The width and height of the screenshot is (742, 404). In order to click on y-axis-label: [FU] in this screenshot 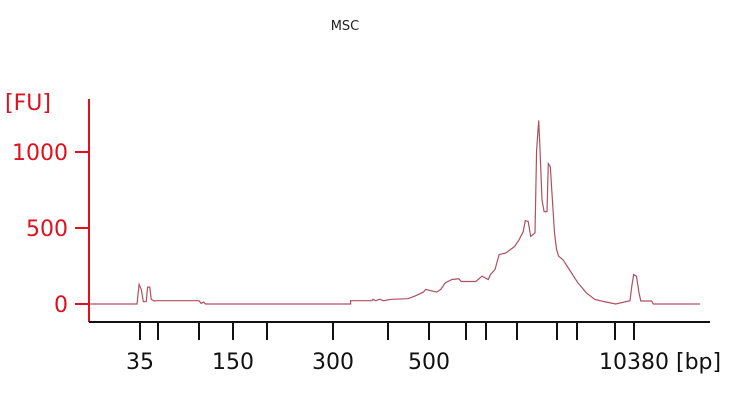, I will do `click(28, 103)`.